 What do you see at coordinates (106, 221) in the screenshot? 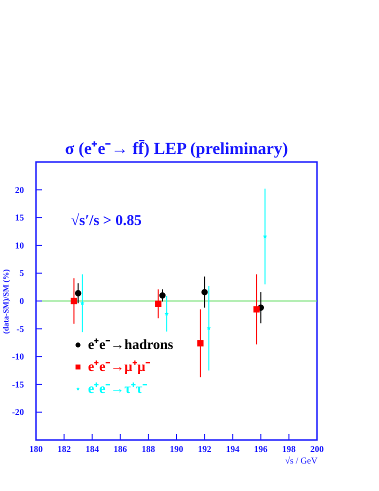
I see `annotation: √s′/s > 0.85` at bounding box center [106, 221].